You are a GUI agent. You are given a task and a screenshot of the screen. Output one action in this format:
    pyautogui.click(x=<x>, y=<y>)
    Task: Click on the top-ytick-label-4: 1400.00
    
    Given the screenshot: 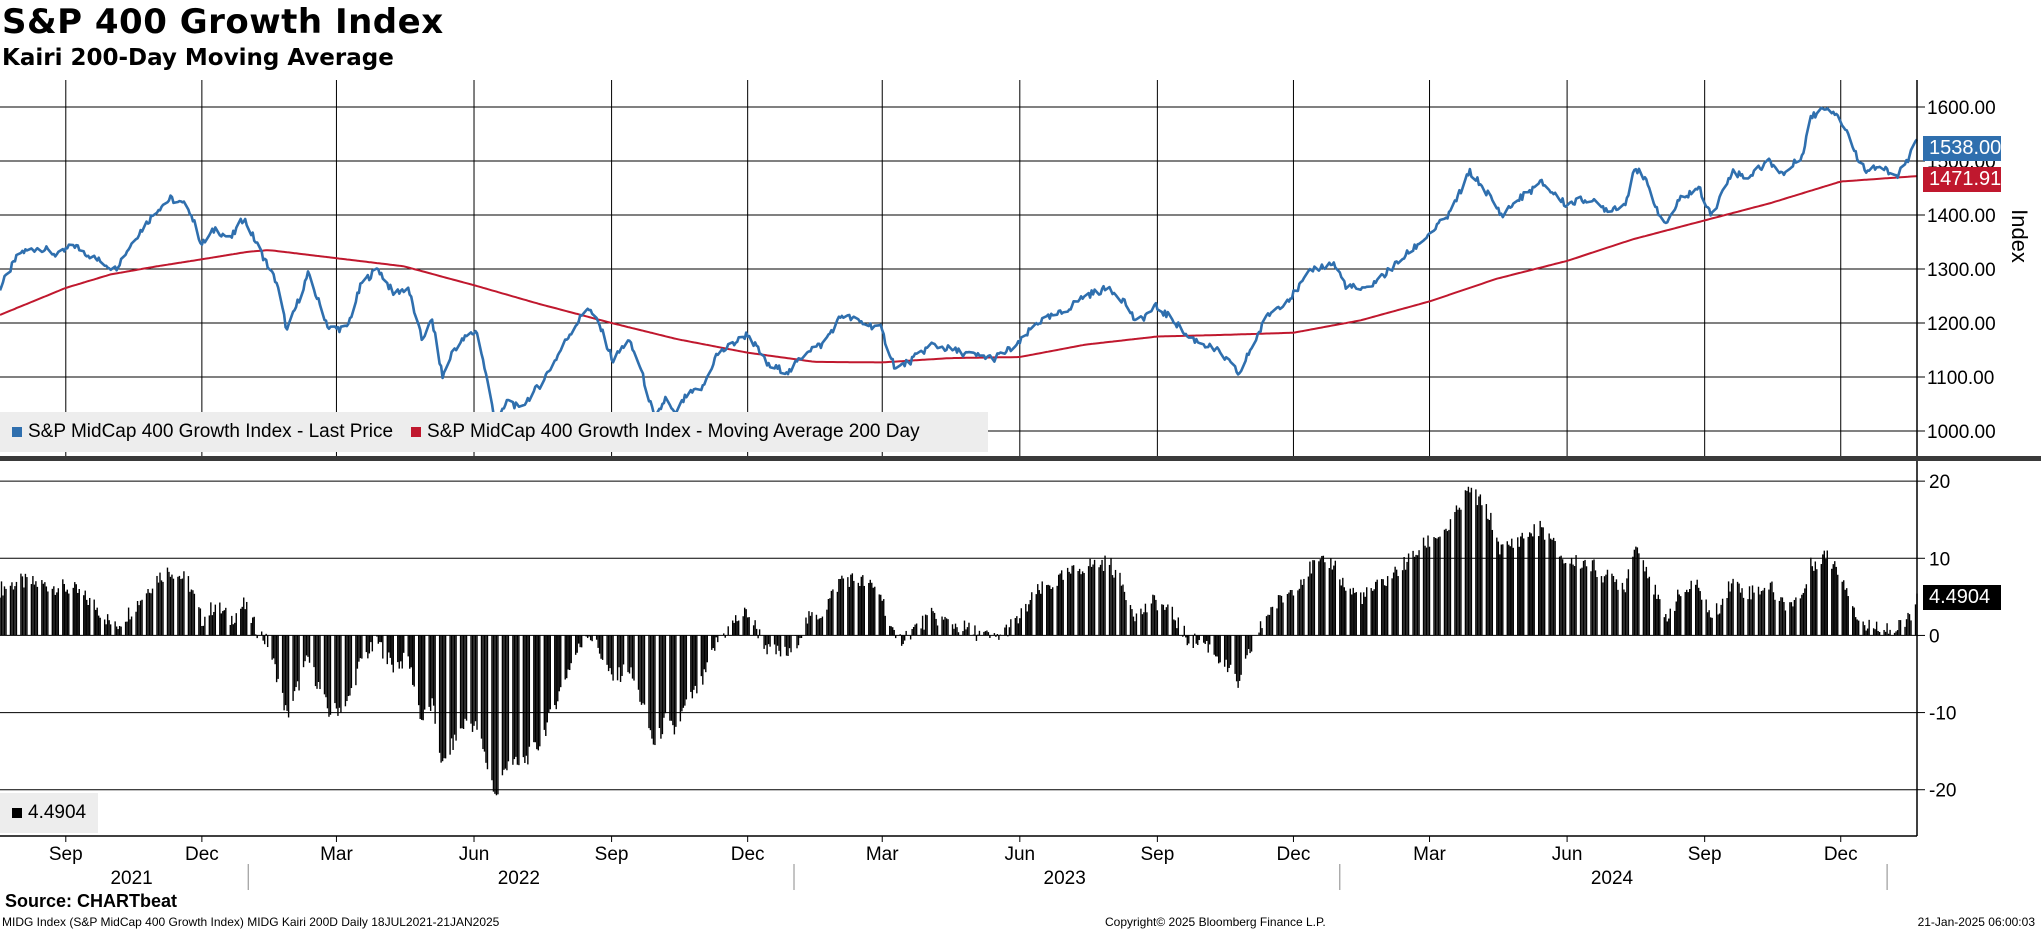 What is the action you would take?
    pyautogui.click(x=1961, y=216)
    